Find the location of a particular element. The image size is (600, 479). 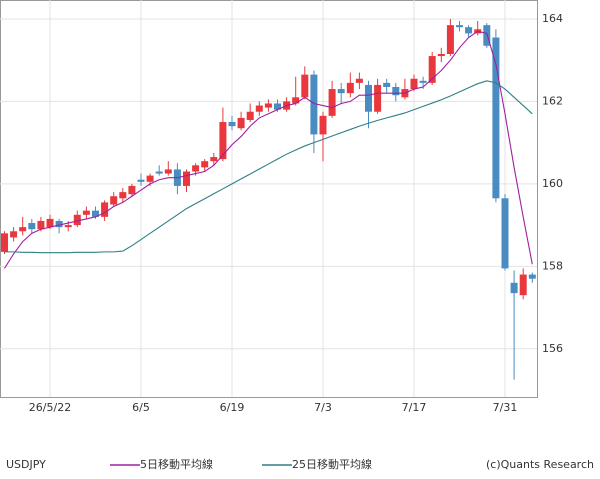

legend-label: 25日移動平均線 is located at coordinates (332, 464).